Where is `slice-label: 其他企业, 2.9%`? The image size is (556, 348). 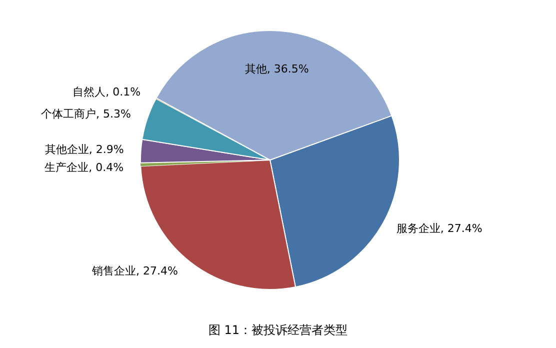 slice-label: 其他企业, 2.9% is located at coordinates (84, 149).